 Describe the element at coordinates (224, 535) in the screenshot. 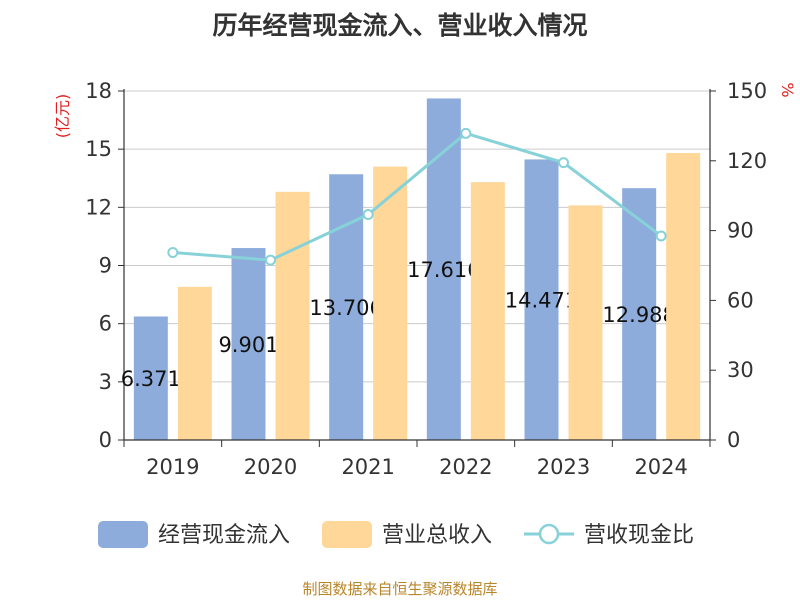

I see `legend-label: 经营现金流入` at that location.